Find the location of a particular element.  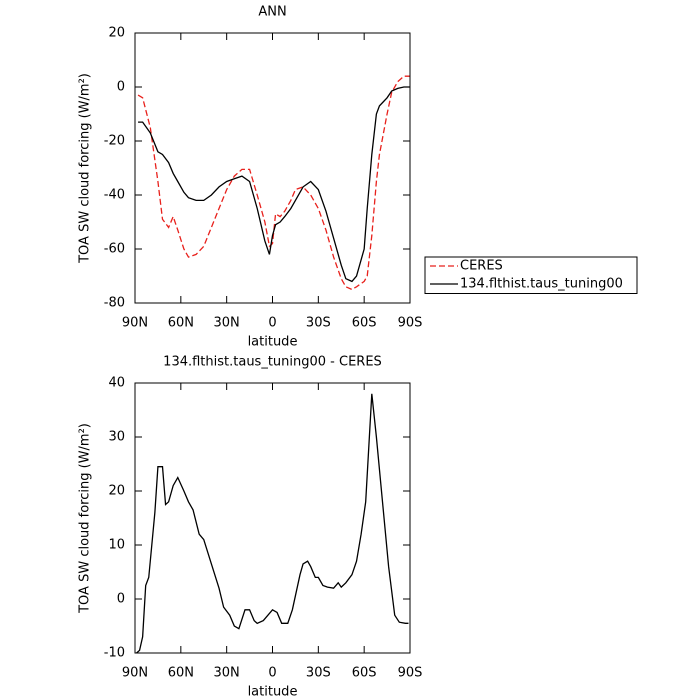

y-tick-label: -10 is located at coordinates (114, 653).